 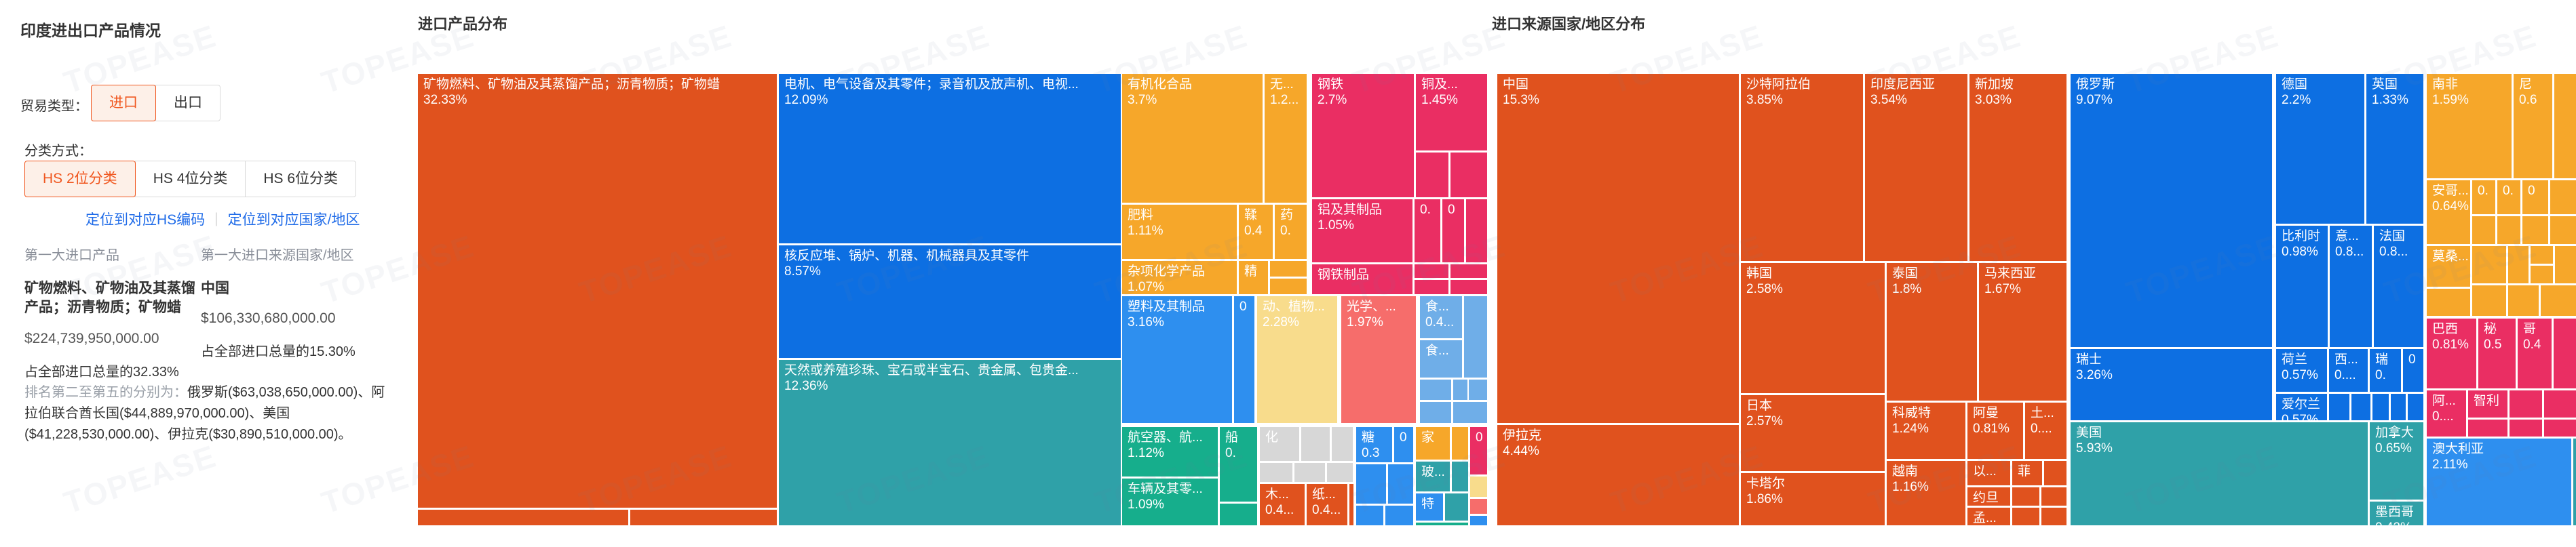 What do you see at coordinates (1802, 168) in the screenshot?
I see `treemap-cell: 沙特阿拉伯 3.85%` at bounding box center [1802, 168].